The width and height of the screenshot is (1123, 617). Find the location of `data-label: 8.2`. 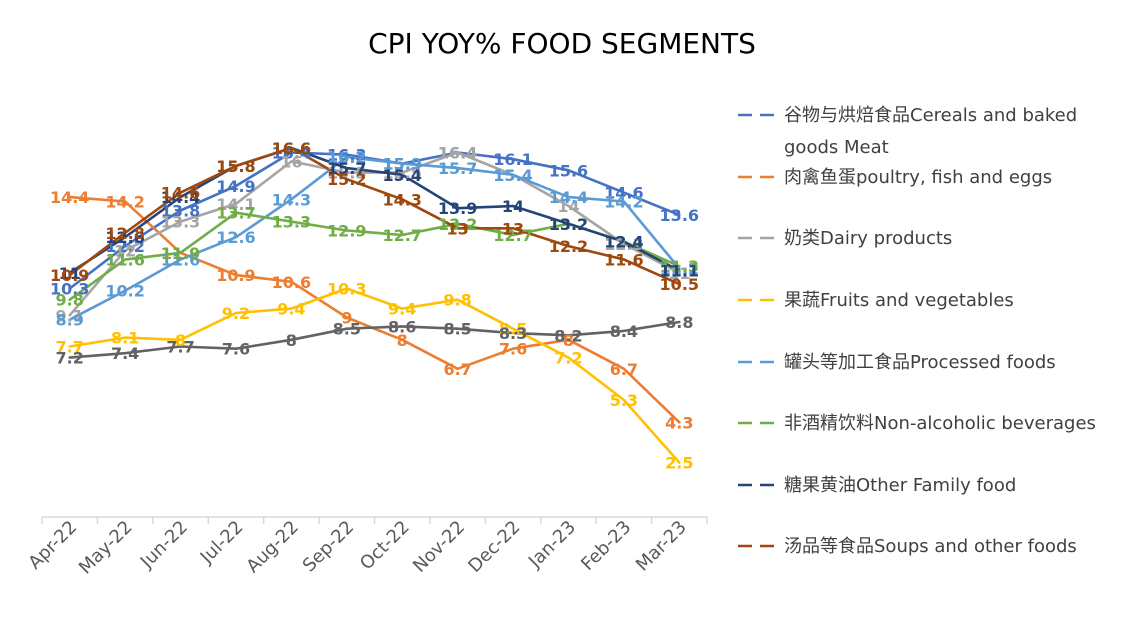

data-label: 8.2 is located at coordinates (568, 335).